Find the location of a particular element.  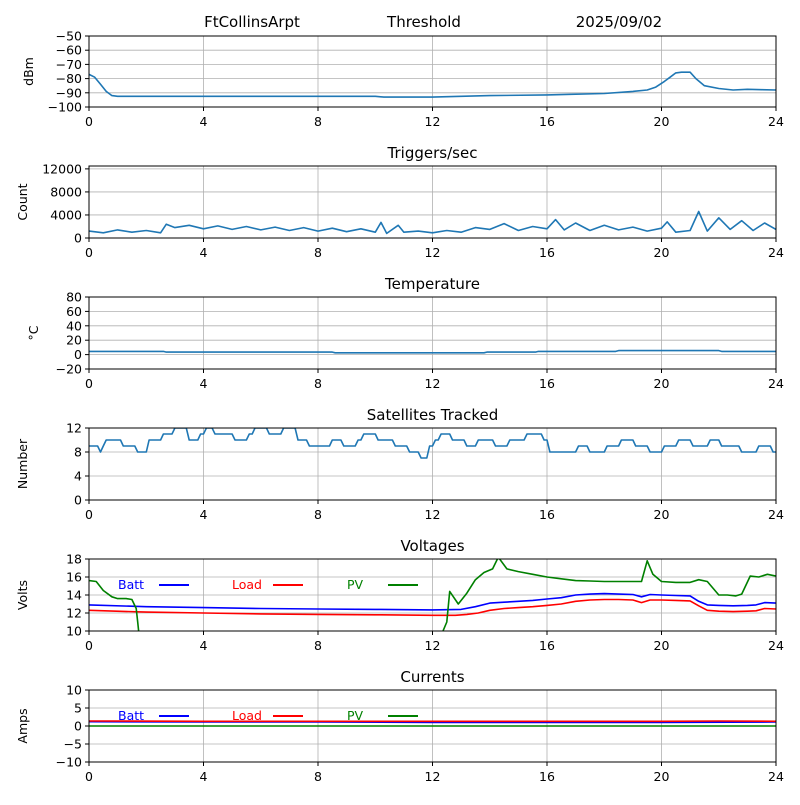

panel-satellites: 0 4 8 12 16 20 24 0 4 8 12 Number Satellites Tracked is located at coordinates (399, 464).